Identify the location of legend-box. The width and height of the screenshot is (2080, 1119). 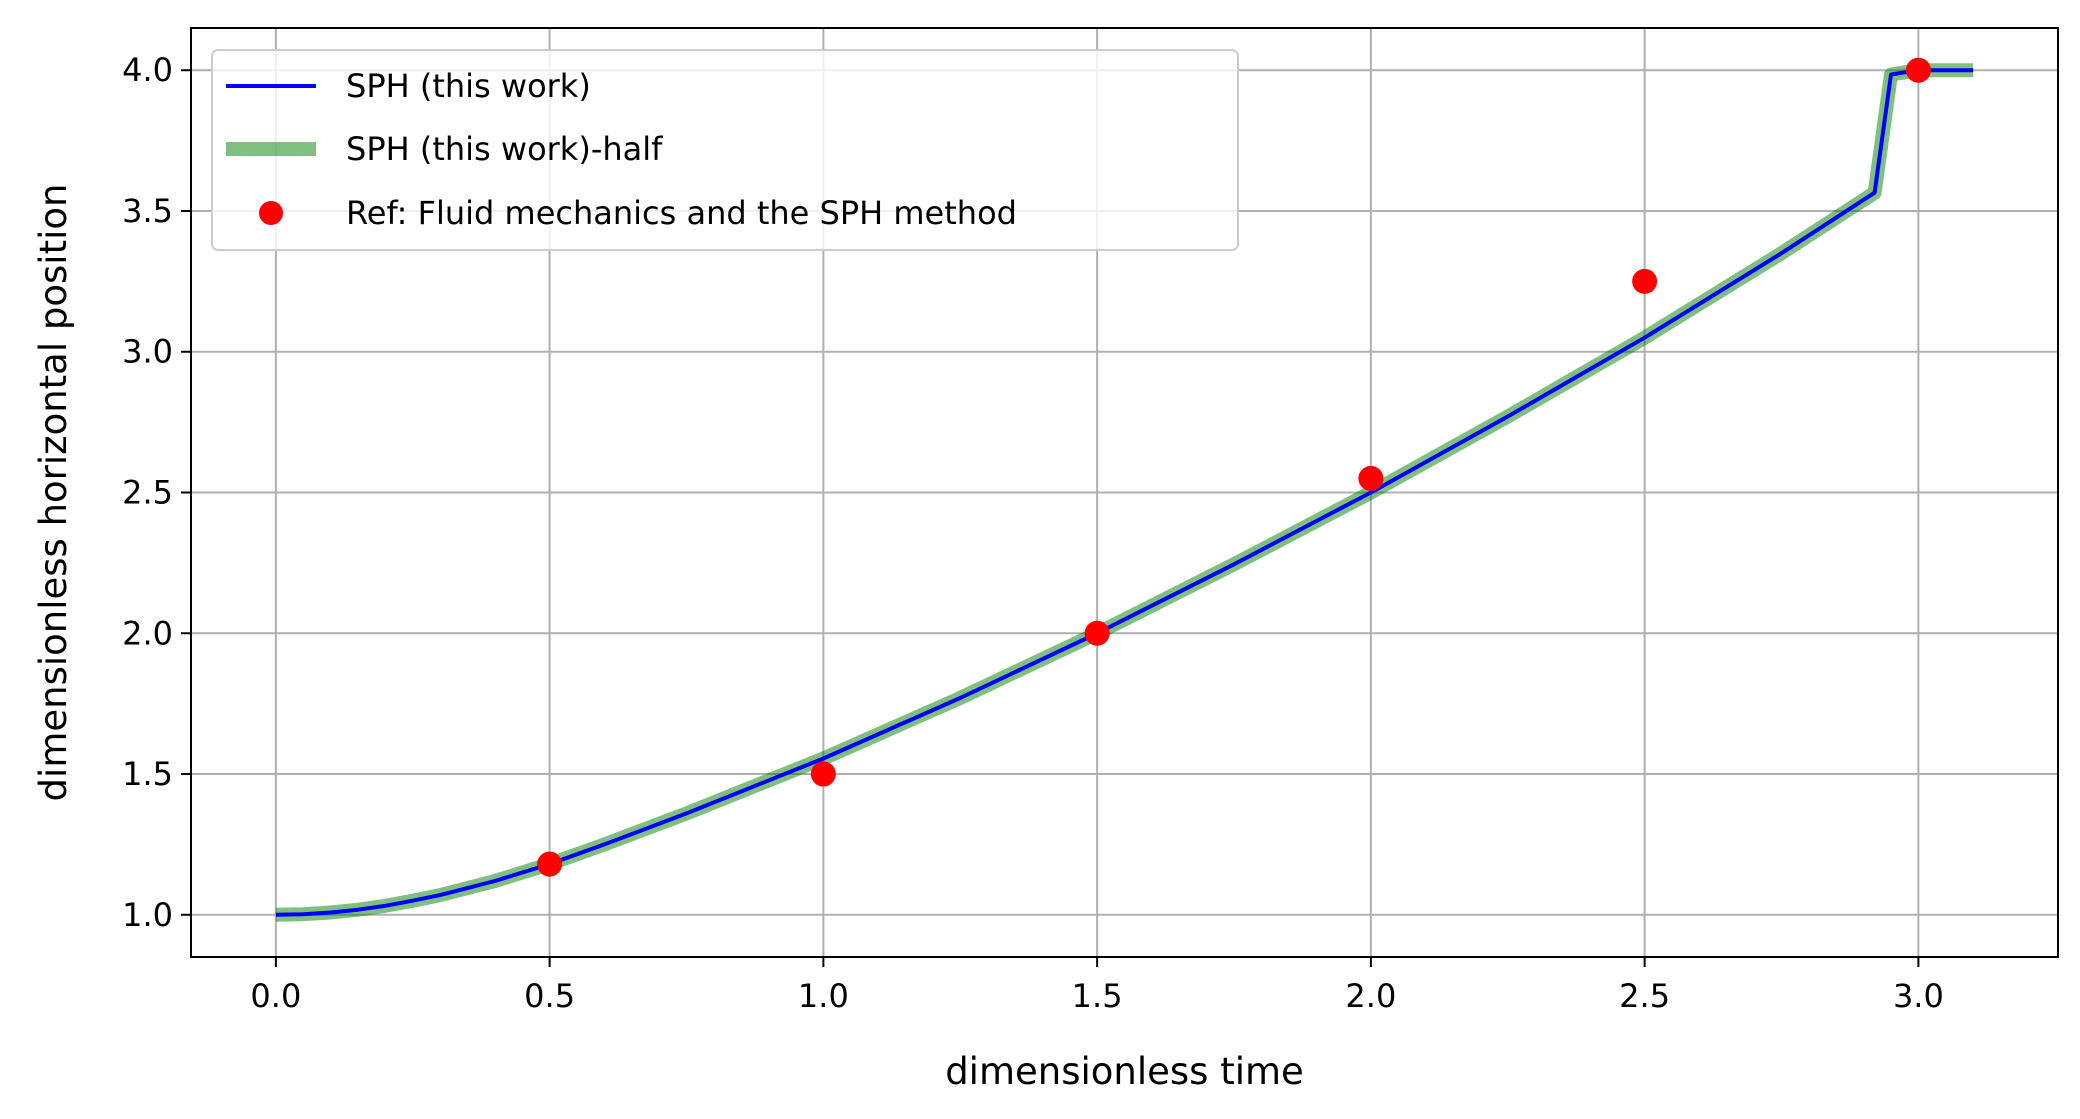
(725, 150).